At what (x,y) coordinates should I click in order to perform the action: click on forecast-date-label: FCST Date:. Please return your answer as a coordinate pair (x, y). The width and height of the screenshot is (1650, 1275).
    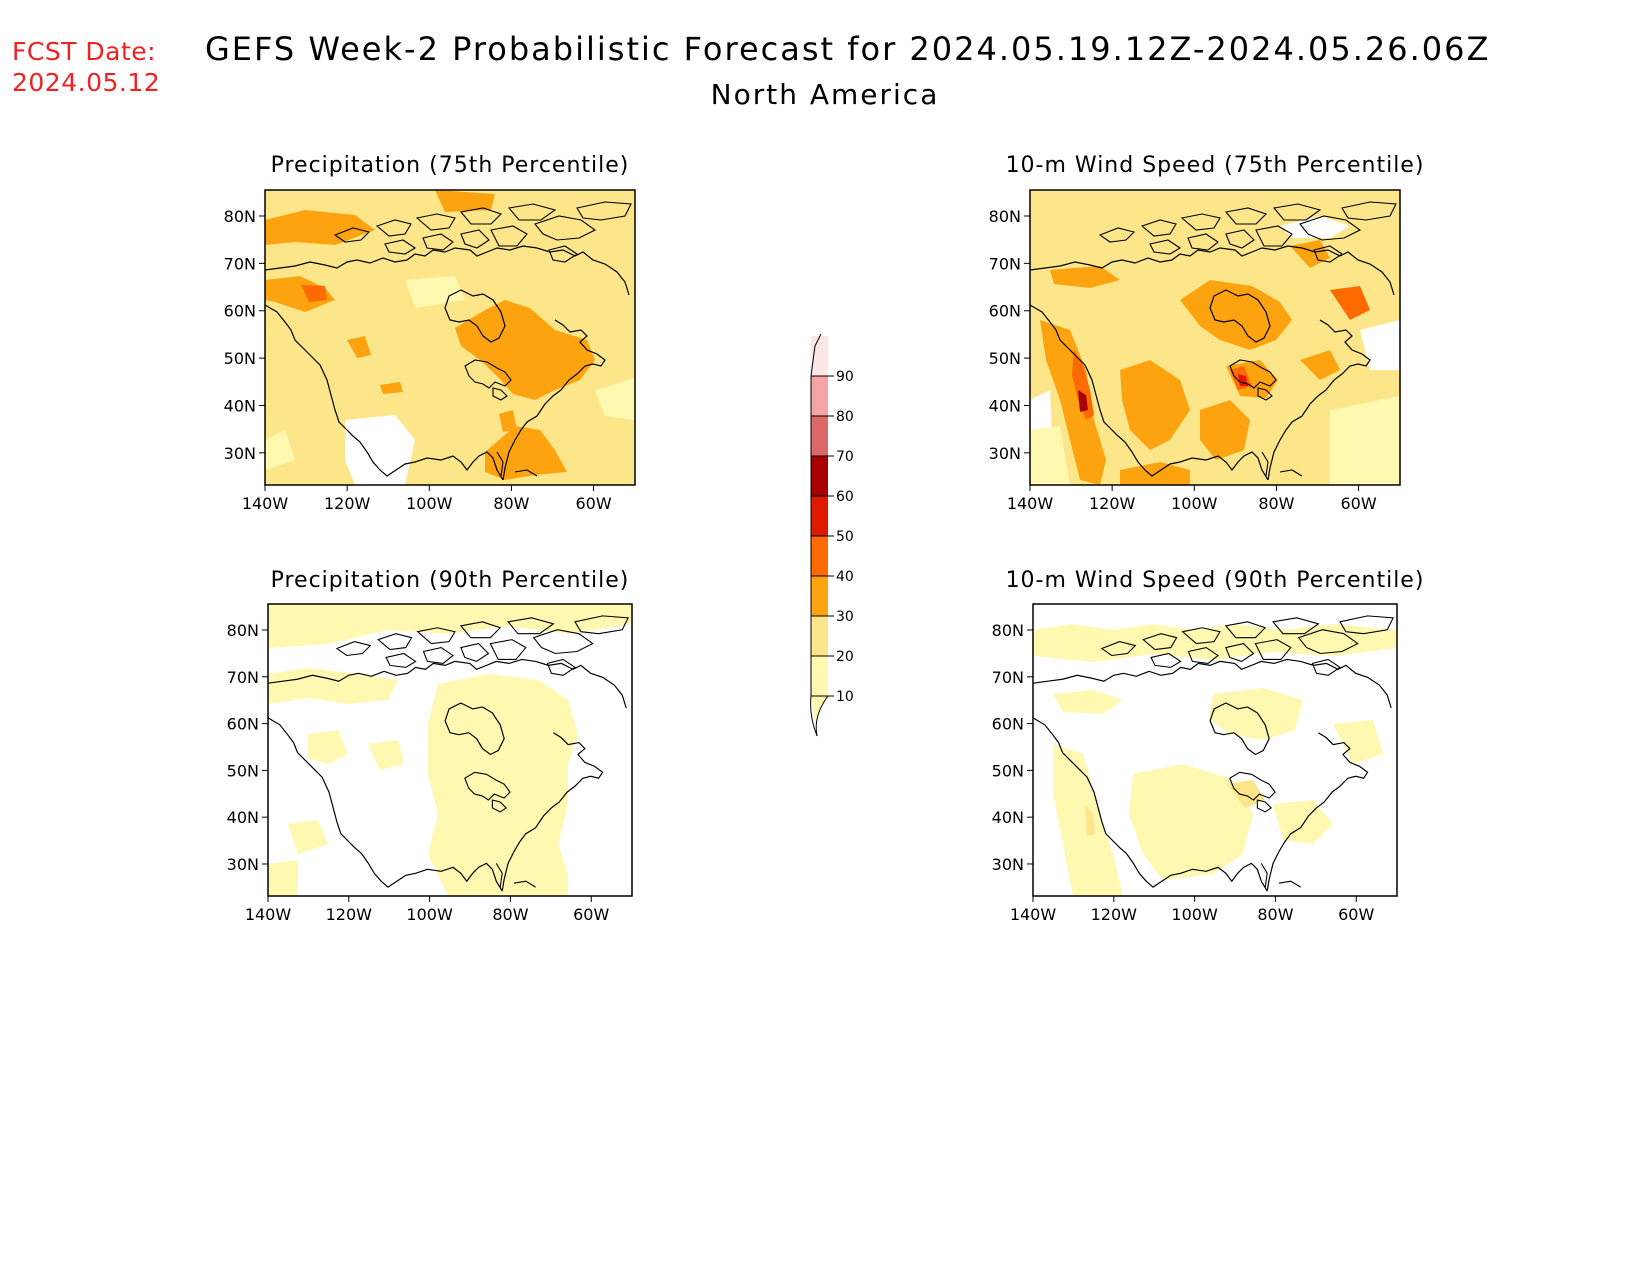
    Looking at the image, I should click on (84, 51).